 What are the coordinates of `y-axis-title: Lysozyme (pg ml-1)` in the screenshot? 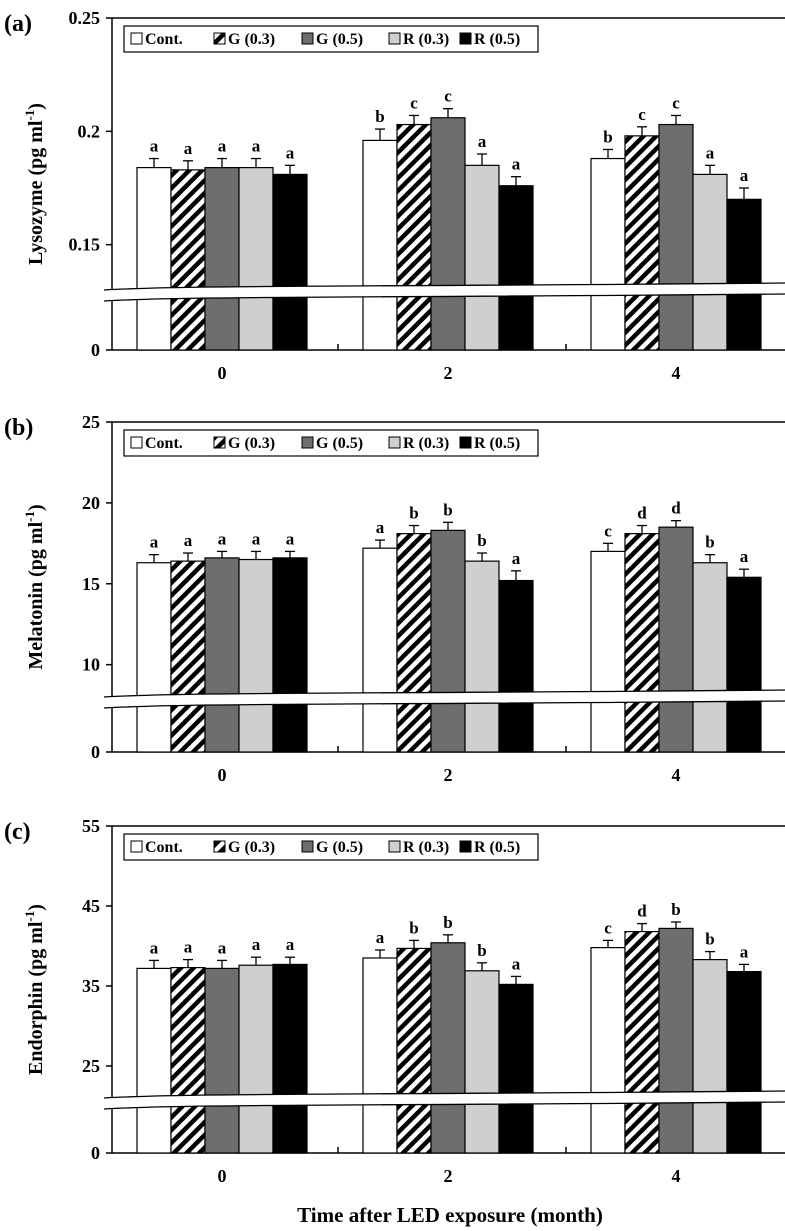 It's located at (34, 184).